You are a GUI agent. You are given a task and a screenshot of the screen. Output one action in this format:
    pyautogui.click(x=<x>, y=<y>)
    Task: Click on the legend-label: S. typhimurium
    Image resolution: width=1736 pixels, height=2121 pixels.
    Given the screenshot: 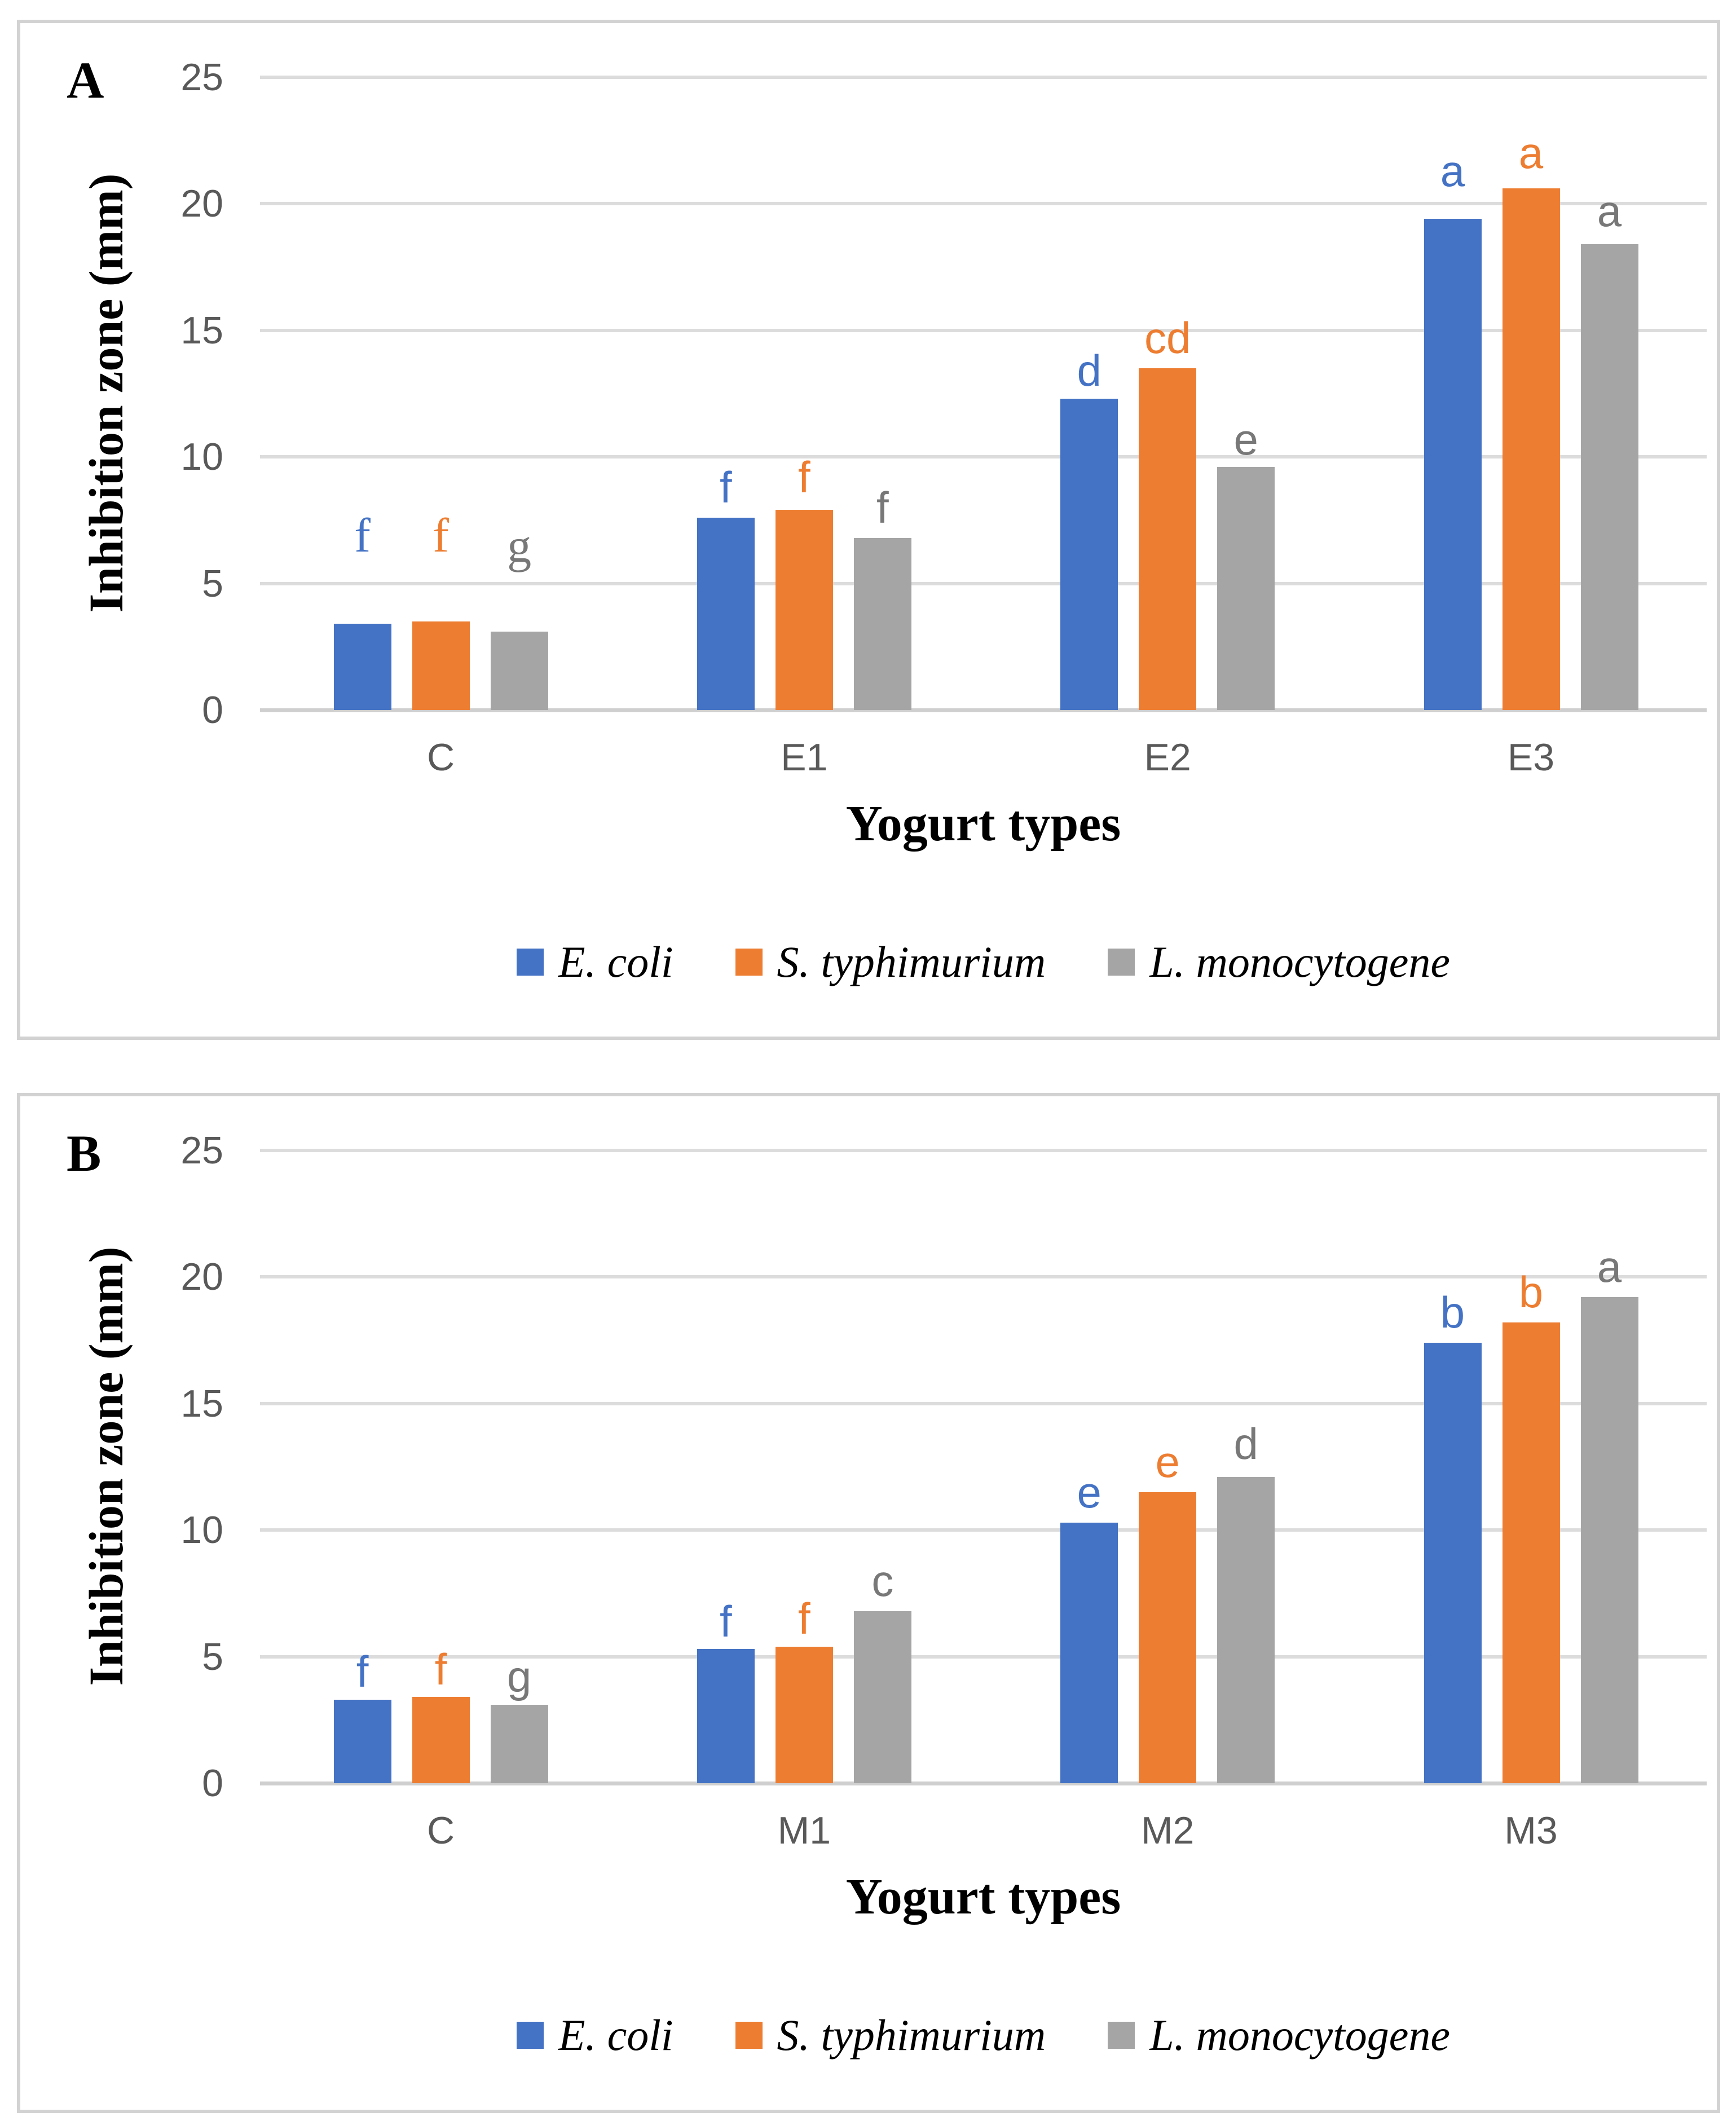 What is the action you would take?
    pyautogui.click(x=911, y=2035)
    